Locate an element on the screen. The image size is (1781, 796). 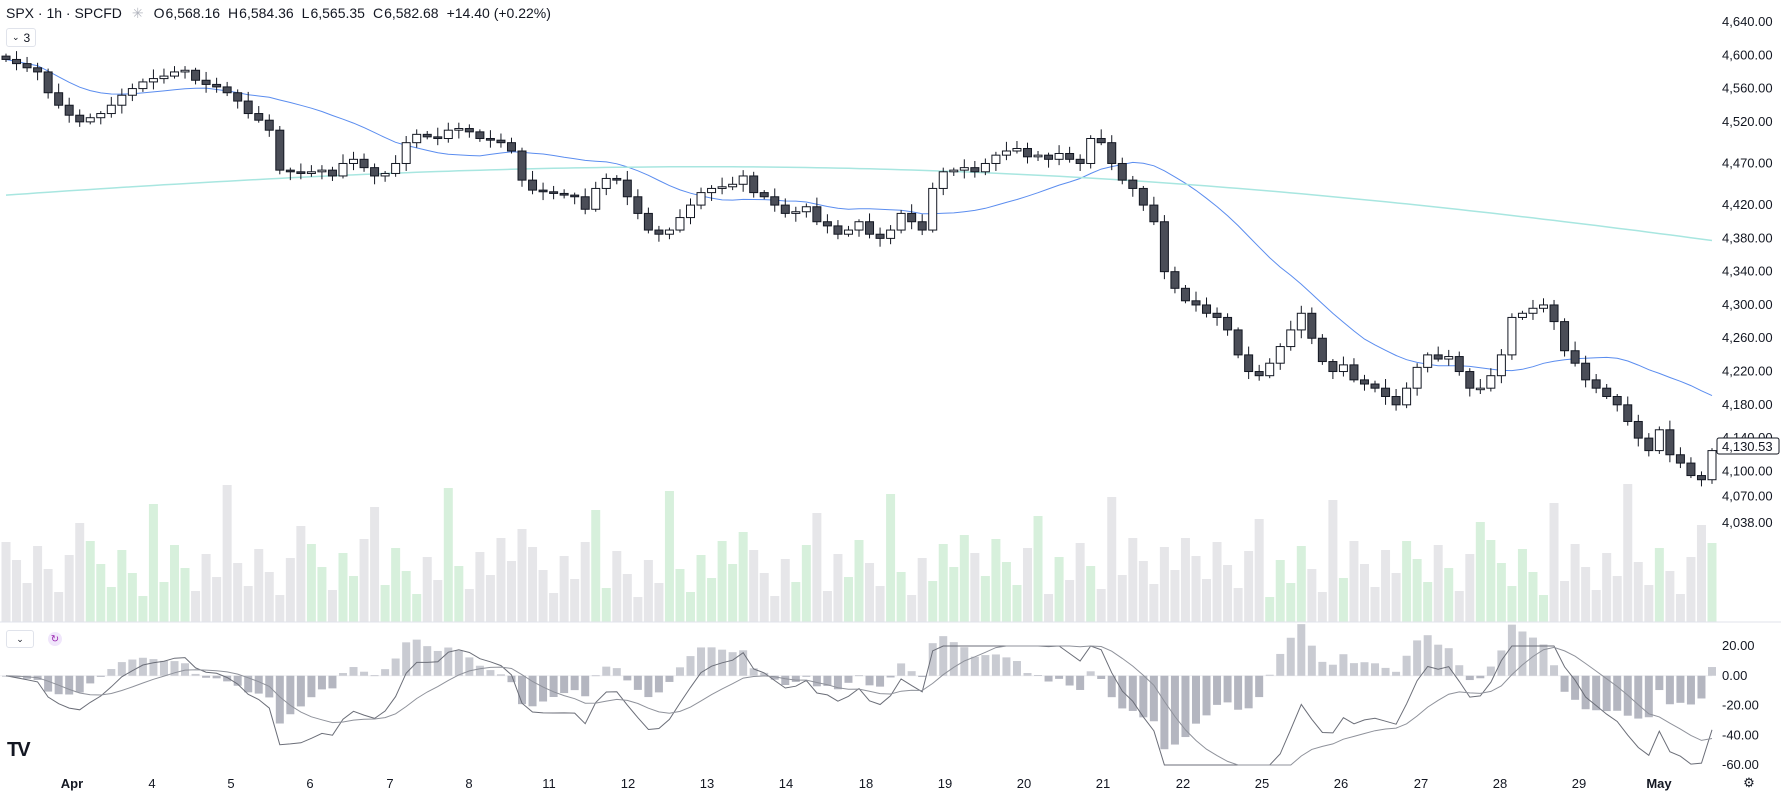
refresh-icon: ↻ is located at coordinates (55, 639).